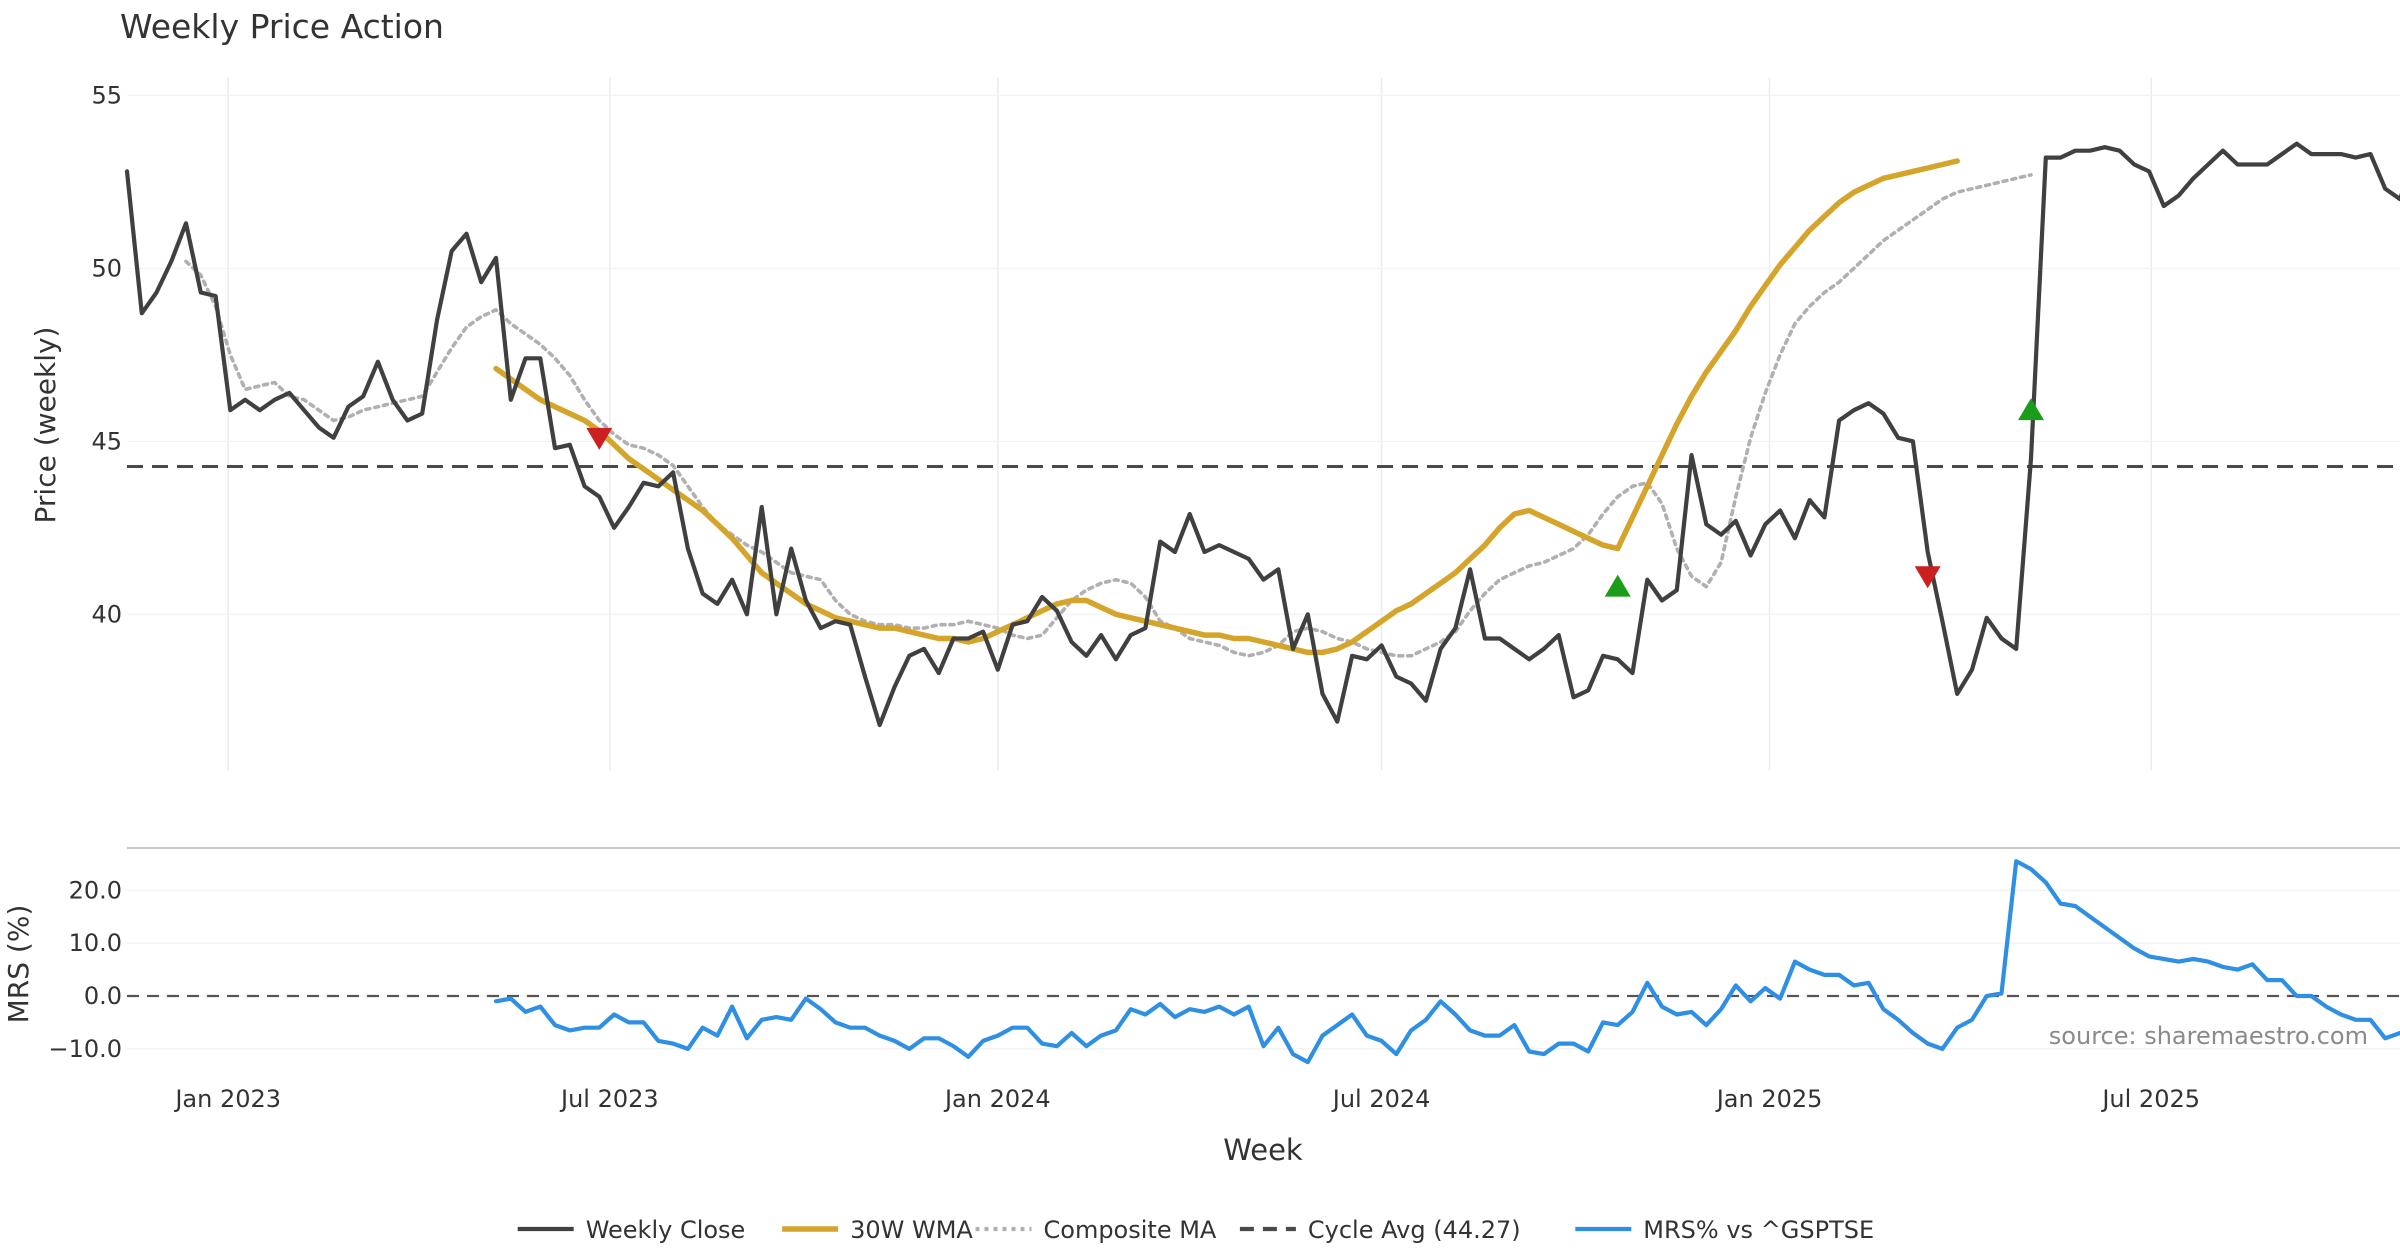 The height and width of the screenshot is (1260, 2400). What do you see at coordinates (666, 1230) in the screenshot?
I see `close-legend-label: Weekly Close` at bounding box center [666, 1230].